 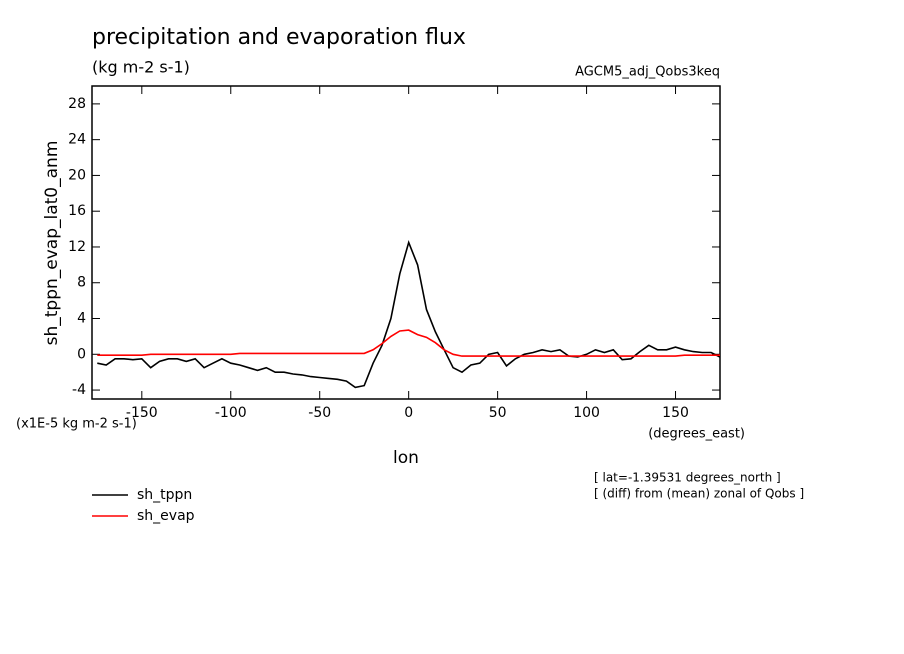 What do you see at coordinates (231, 413) in the screenshot?
I see `x-tick-label: -100` at bounding box center [231, 413].